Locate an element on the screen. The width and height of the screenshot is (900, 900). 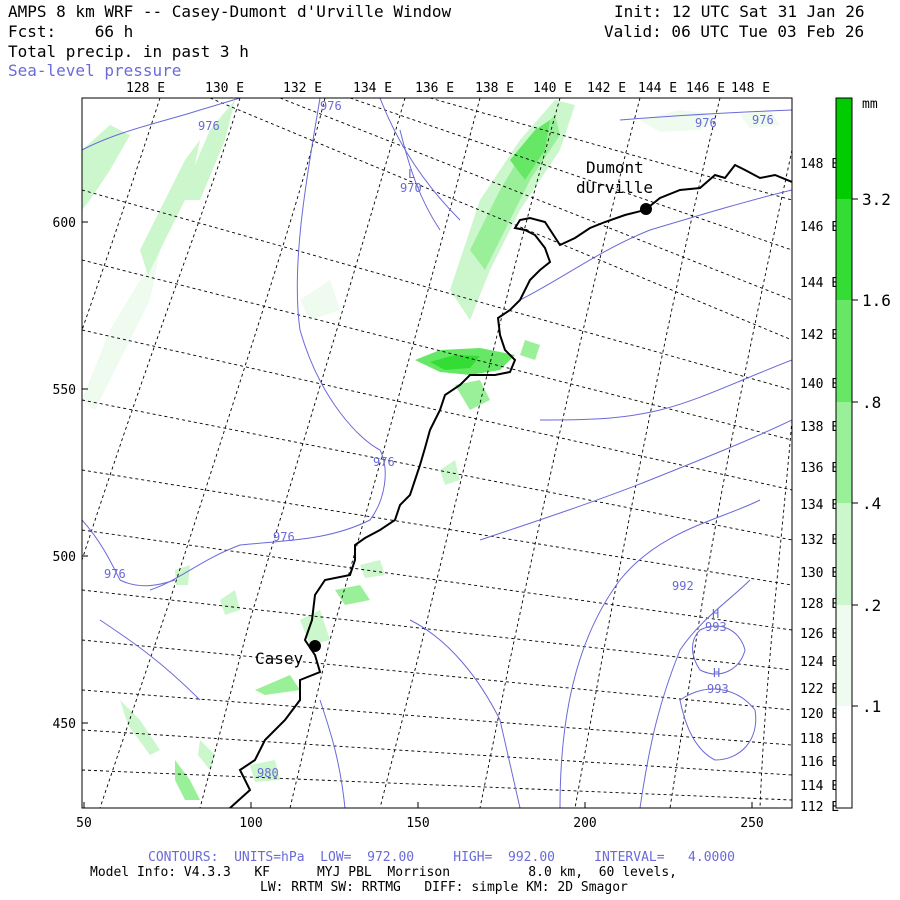
y-axis-labels: 600 550 500 450 is located at coordinates (64, 474).